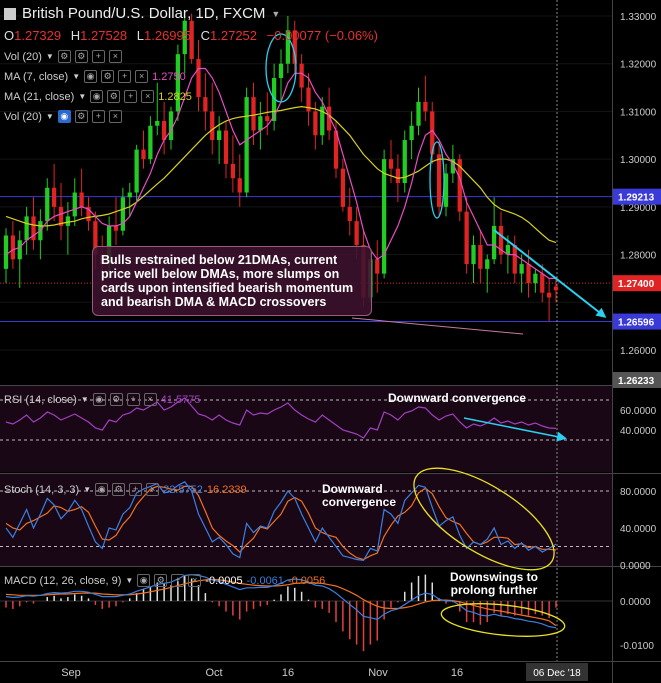 The width and height of the screenshot is (661, 683). What do you see at coordinates (550, 273) in the screenshot?
I see `trend-arrow` at bounding box center [550, 273].